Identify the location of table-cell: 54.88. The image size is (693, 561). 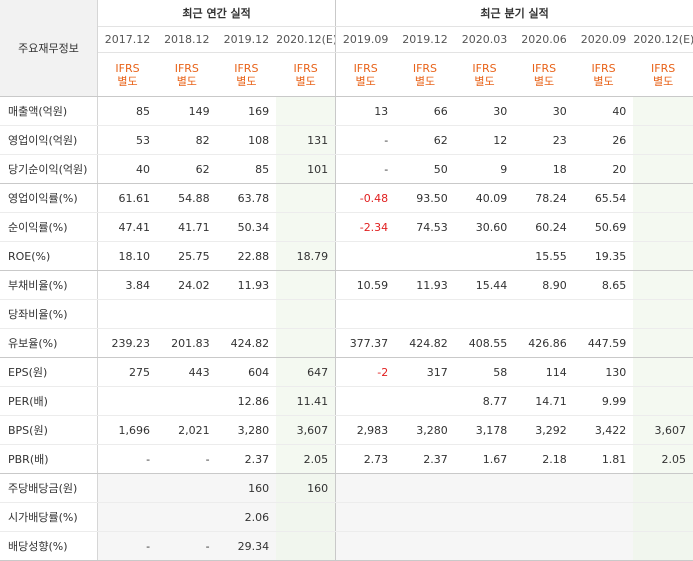
(187, 198).